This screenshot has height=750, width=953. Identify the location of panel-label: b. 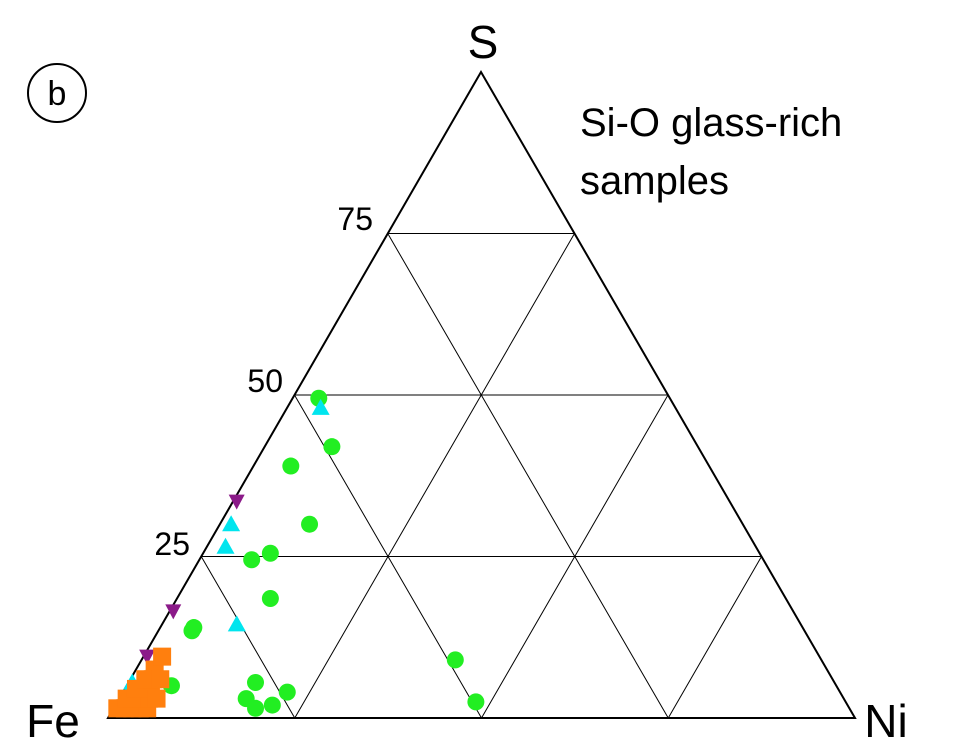
(57, 93).